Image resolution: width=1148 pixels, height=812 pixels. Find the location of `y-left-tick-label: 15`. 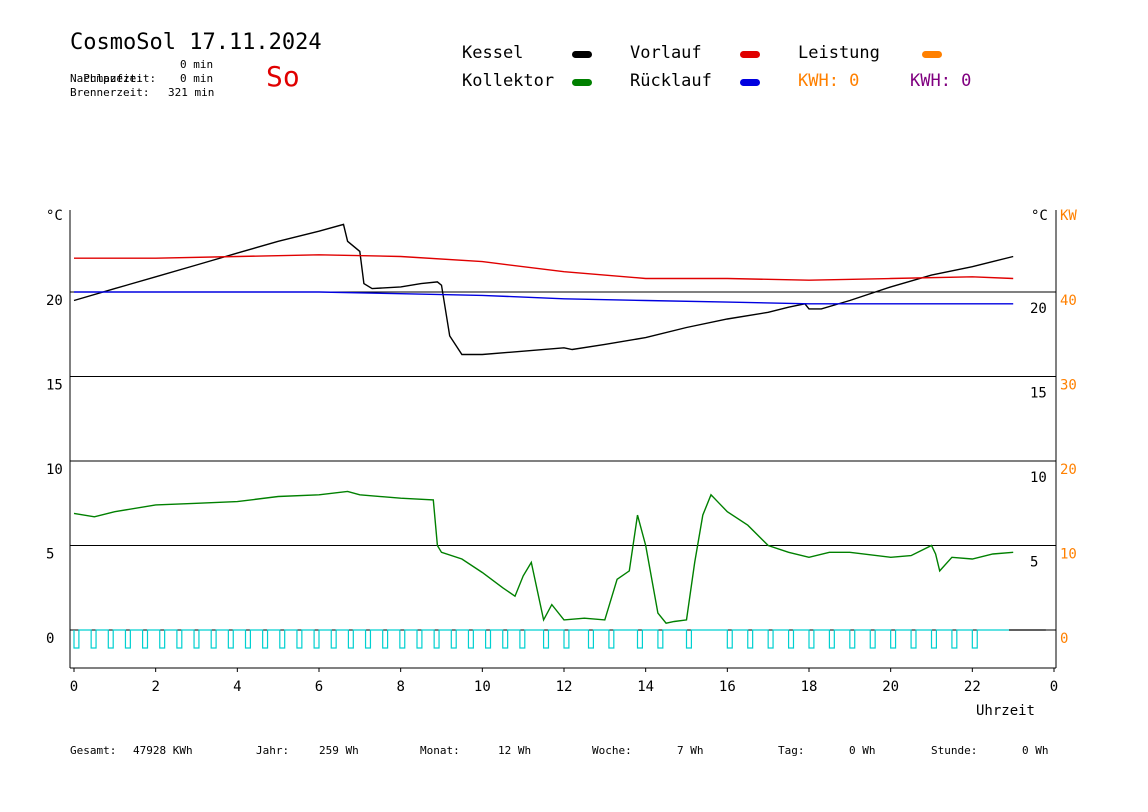

y-left-tick-label: 15 is located at coordinates (54, 386).